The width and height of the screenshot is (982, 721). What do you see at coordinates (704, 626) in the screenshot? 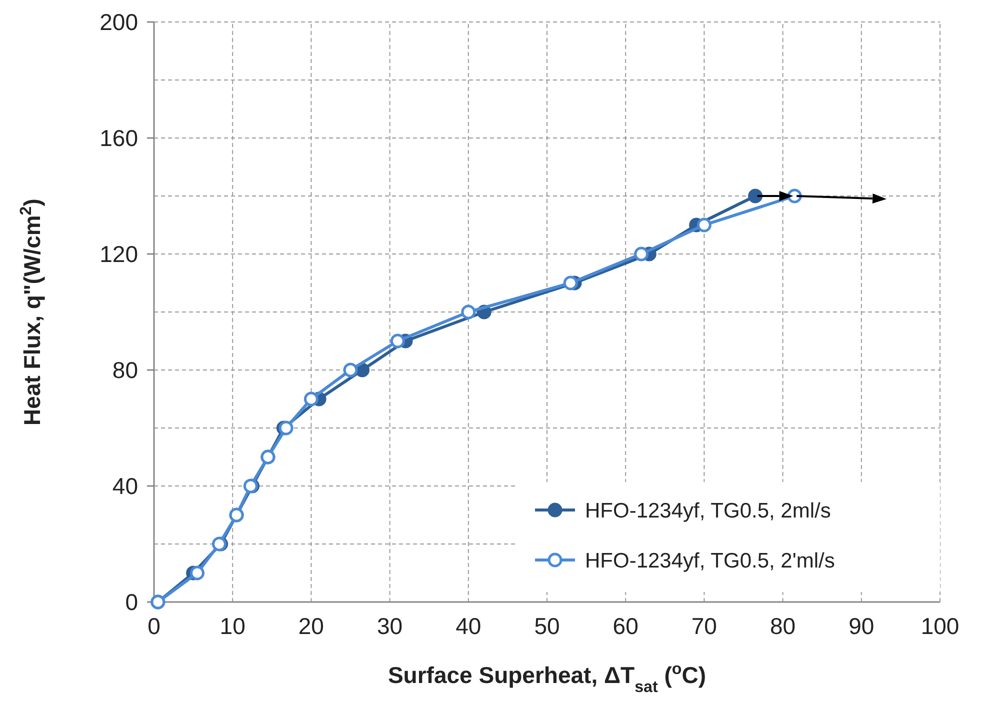
I see `x-tick-label: 70` at bounding box center [704, 626].